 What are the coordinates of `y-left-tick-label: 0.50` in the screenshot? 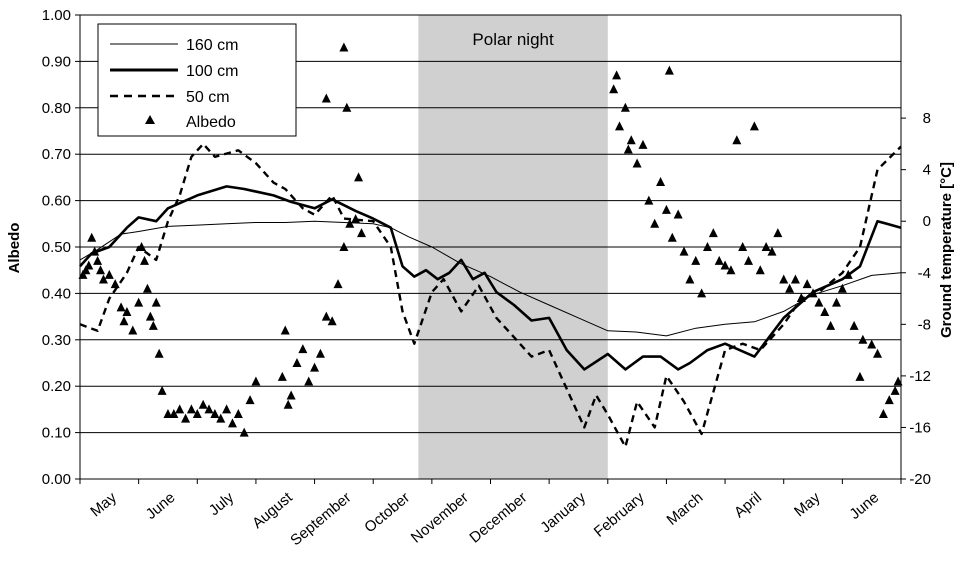 It's located at (56, 247).